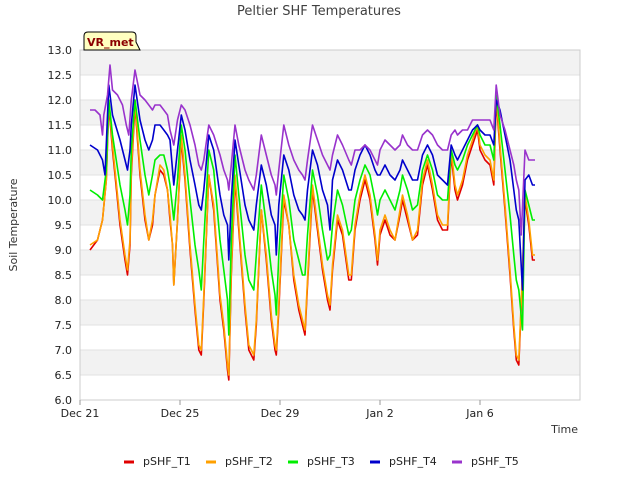 Image resolution: width=640 pixels, height=480 pixels. Describe the element at coordinates (64, 275) in the screenshot. I see `y-tick-label: 8.5` at that location.